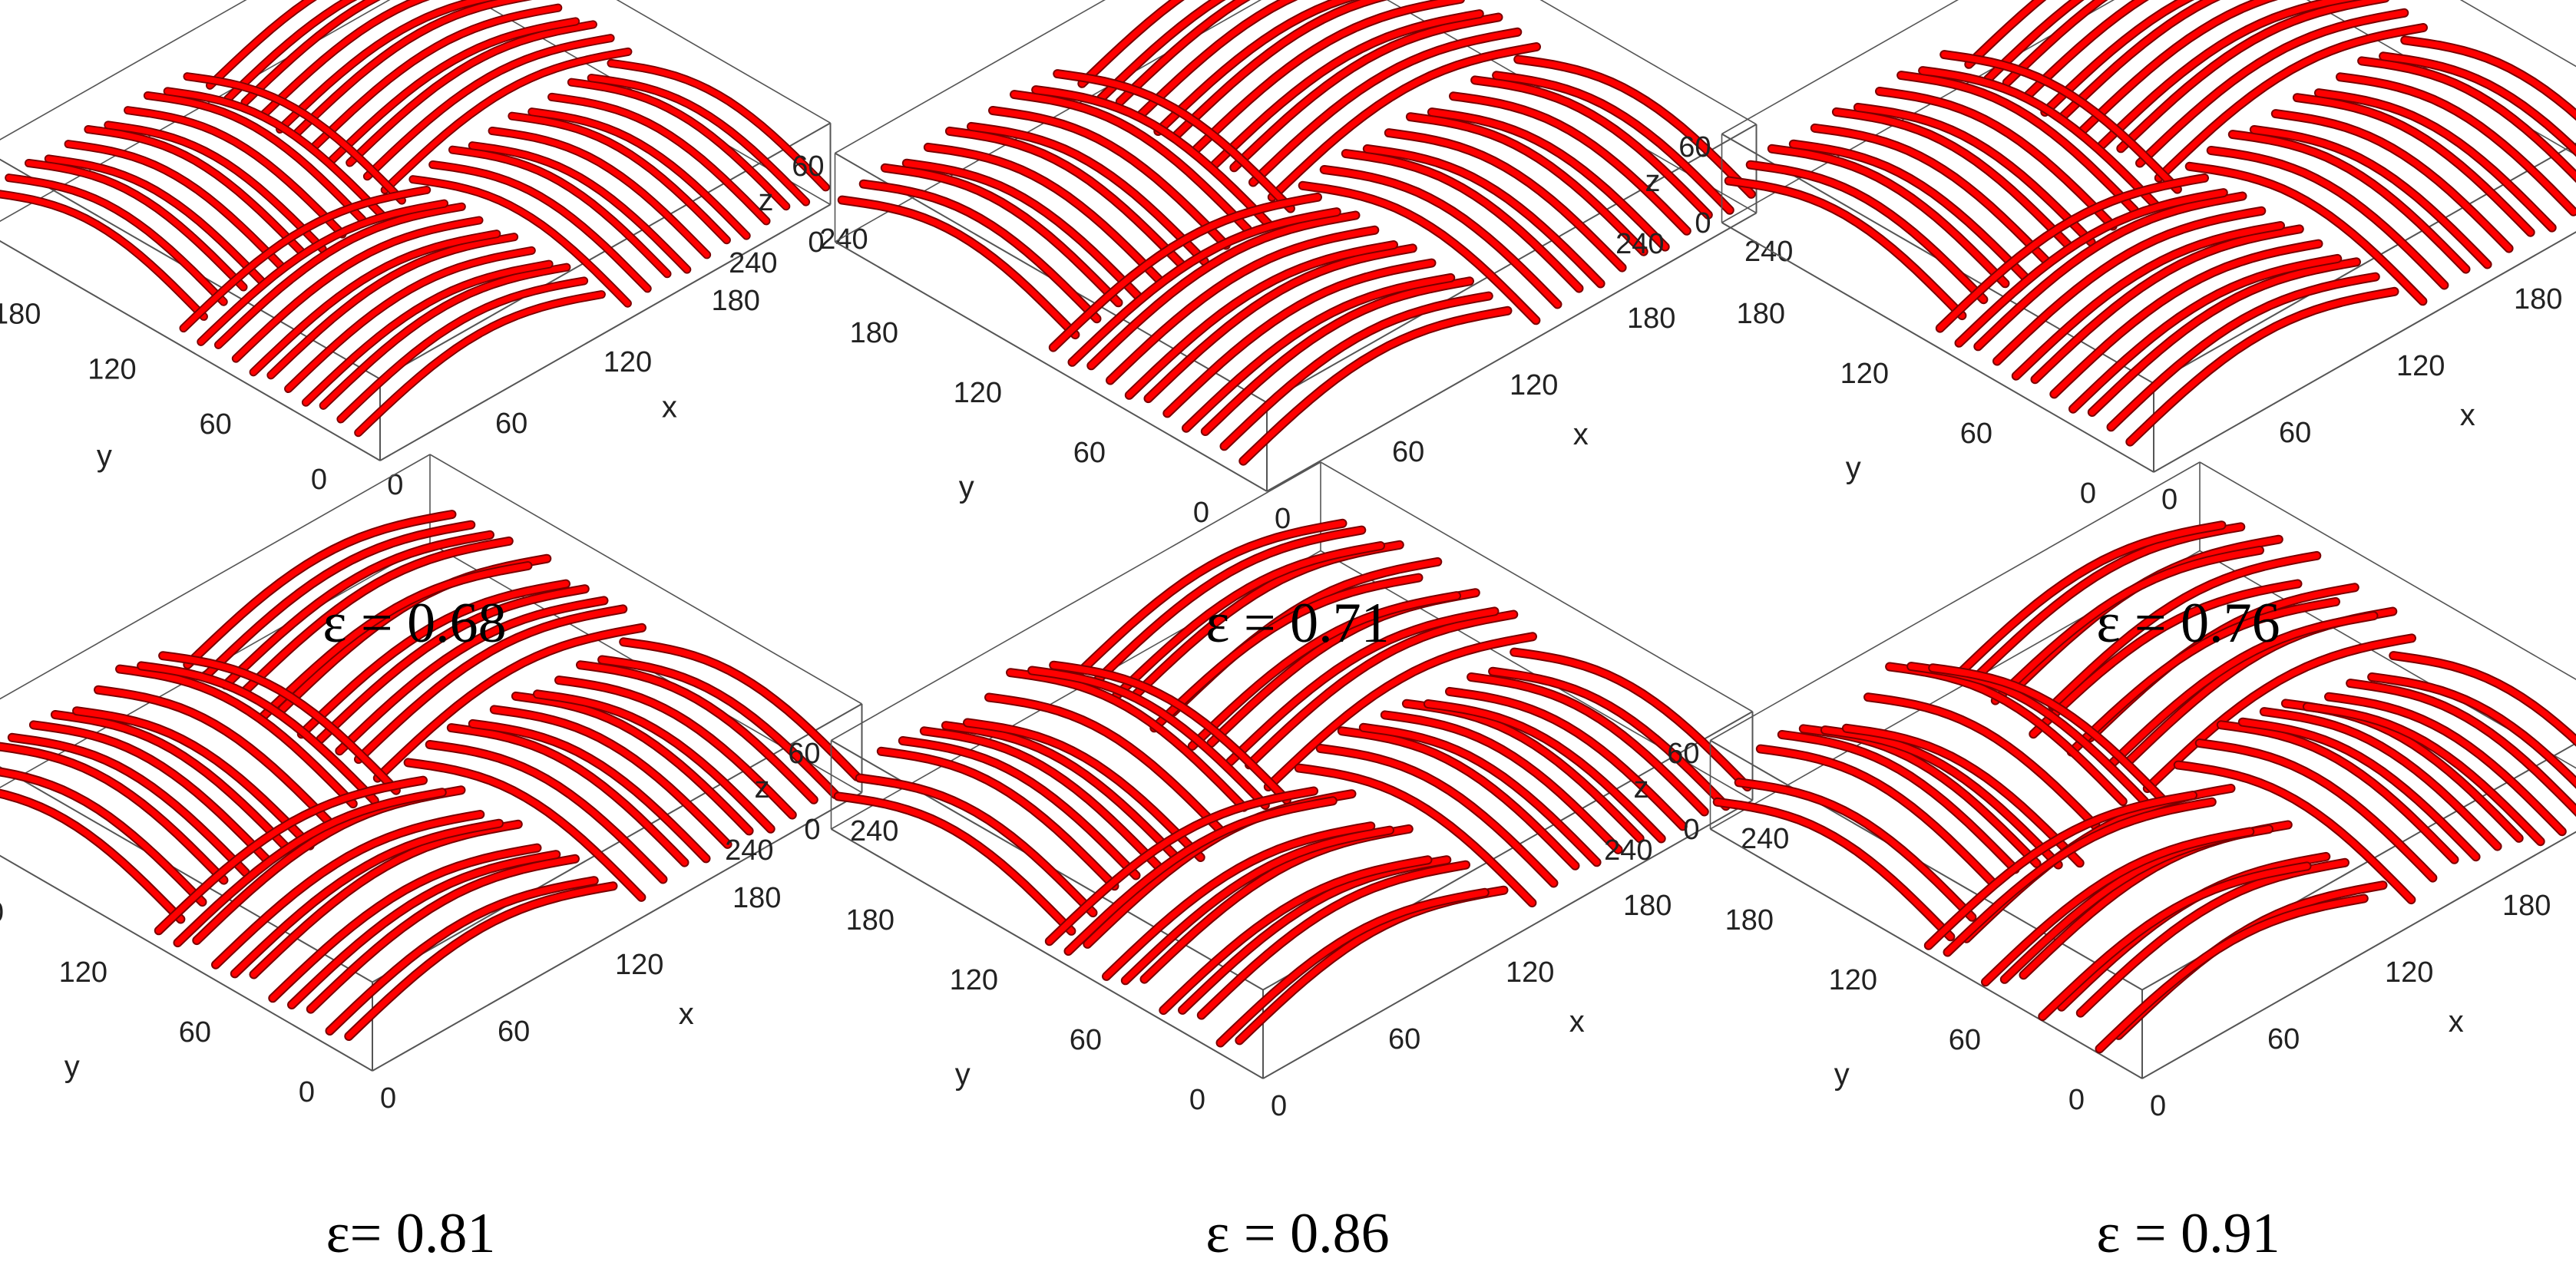  What do you see at coordinates (749, 851) in the screenshot?
I see `y-tick-label: 240` at bounding box center [749, 851].